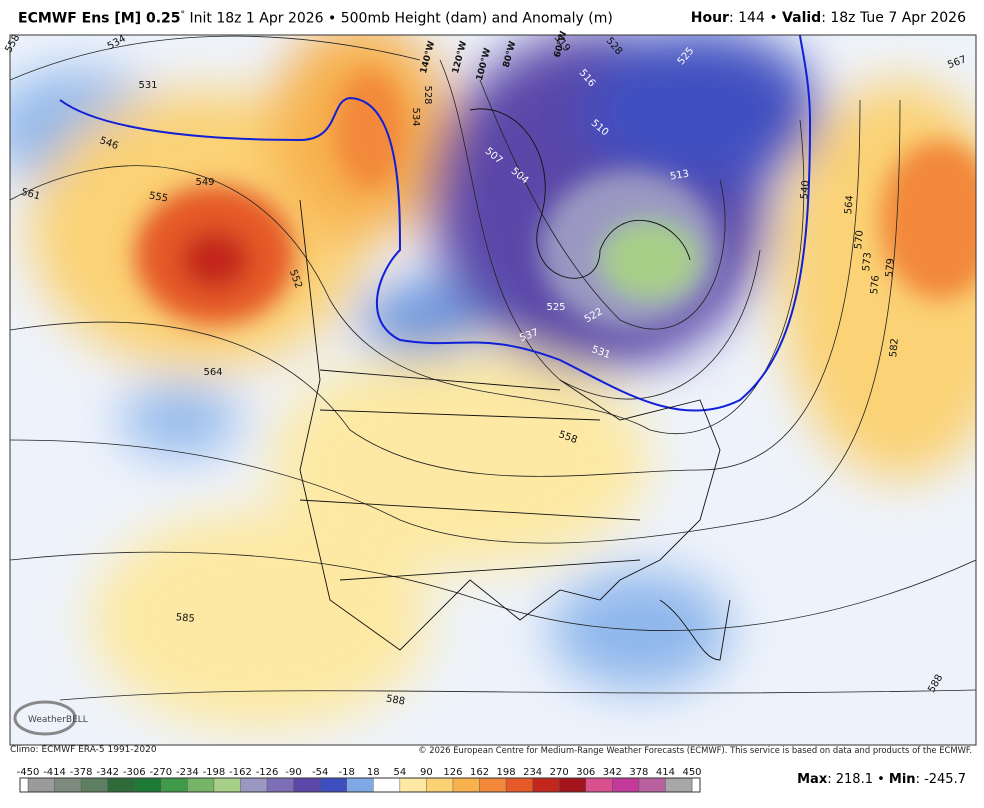 The image size is (984, 808). What do you see at coordinates (58, 720) in the screenshot?
I see `logo-text: WeatherBELL` at bounding box center [58, 720].